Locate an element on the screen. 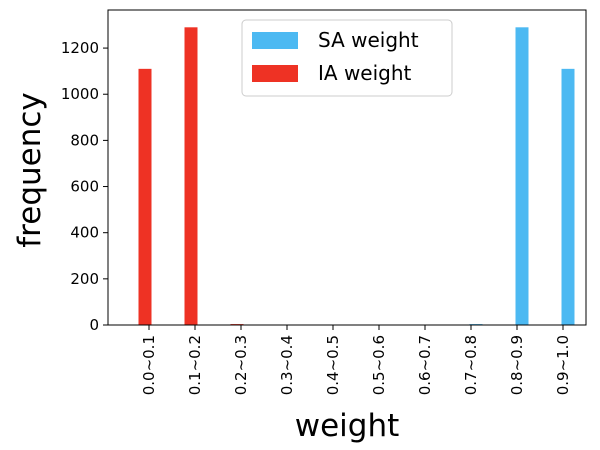 The image size is (600, 450). y-tick-label: 800 is located at coordinates (84, 140).